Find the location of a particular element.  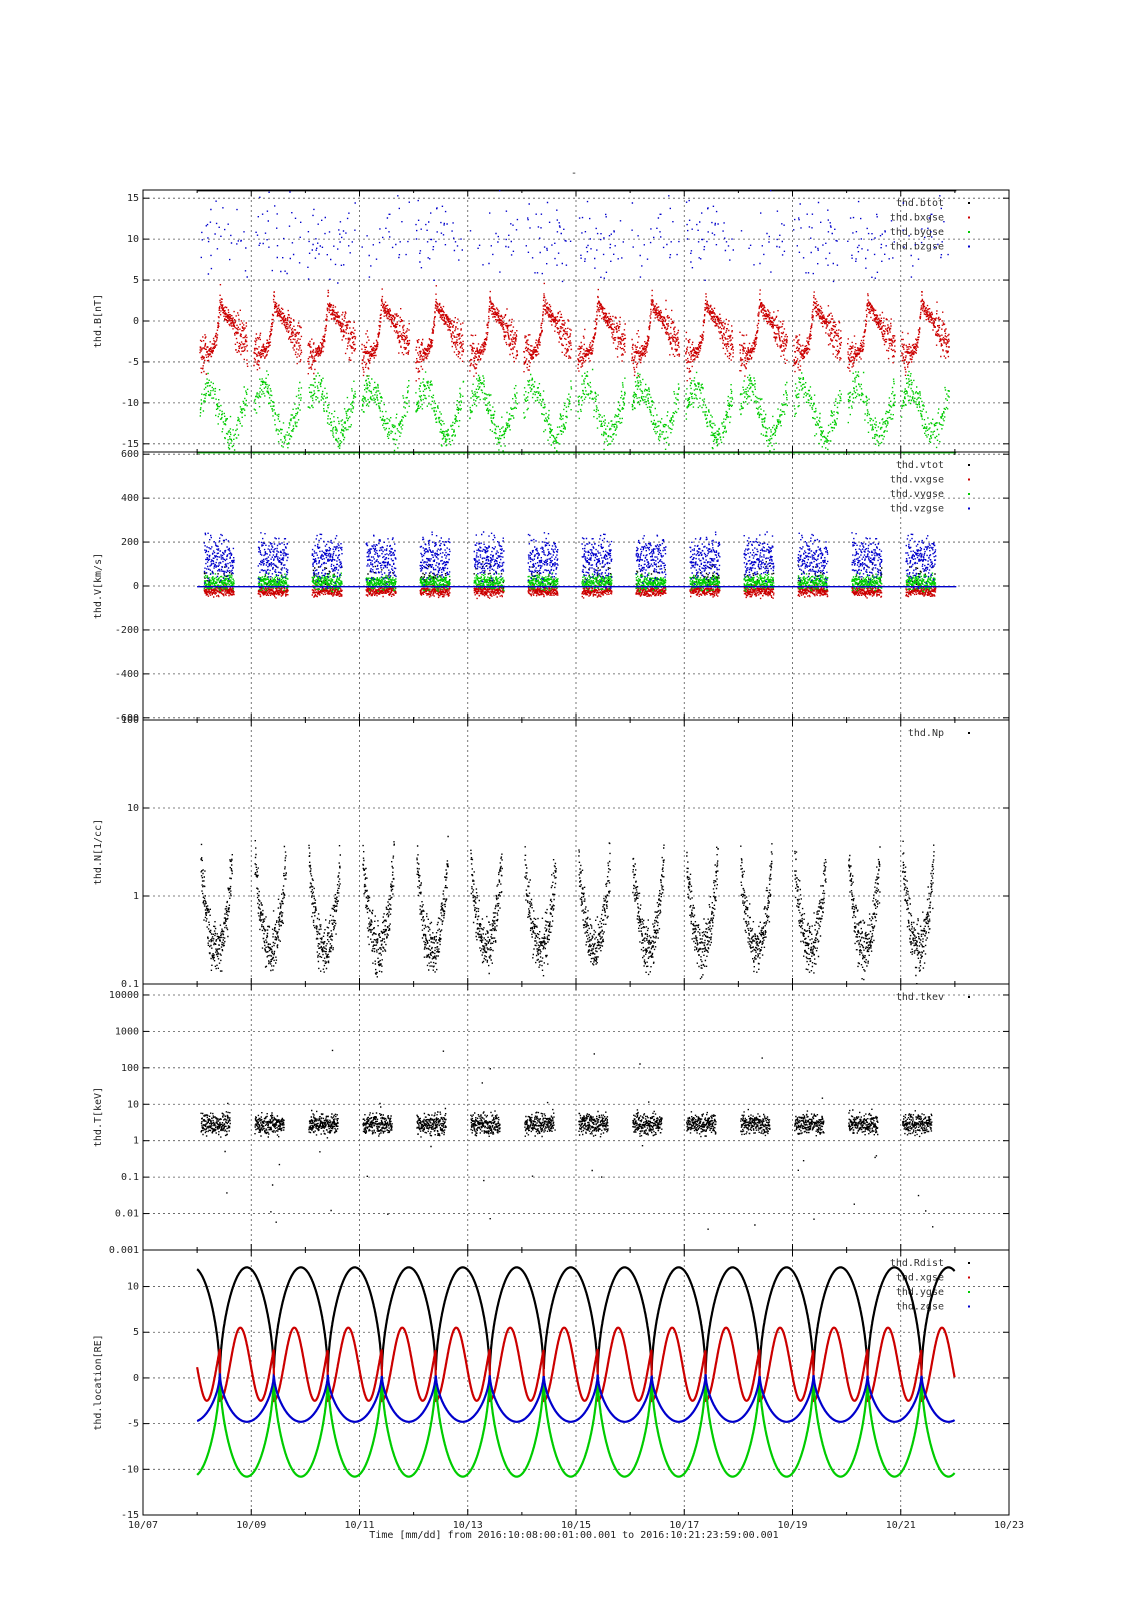

legend-entry: thd.bxgse is located at coordinates (917, 218).